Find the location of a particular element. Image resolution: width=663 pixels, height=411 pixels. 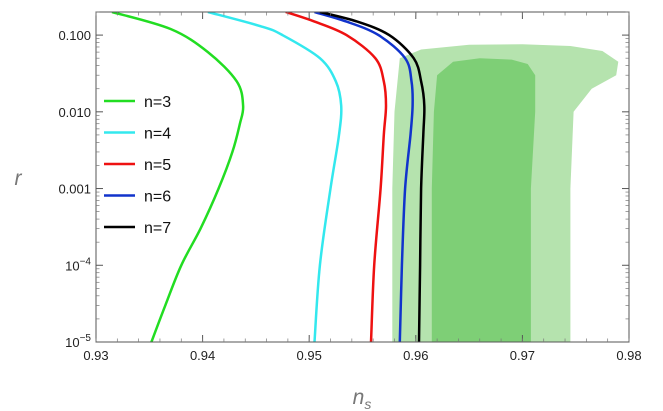

x-tick-label: 0.97 is located at coordinates (522, 355).